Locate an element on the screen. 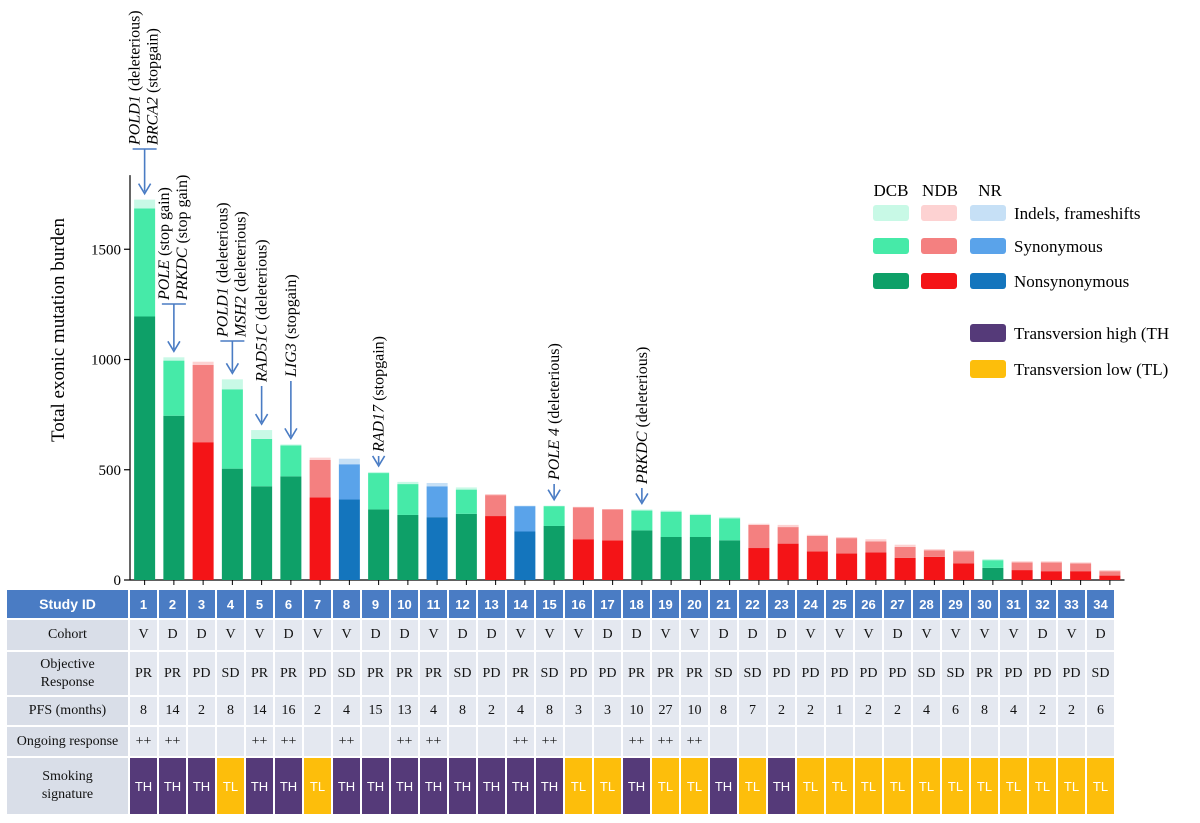 Image resolution: width=1200 pixels, height=823 pixels. smoking-signature-cell-12: TH is located at coordinates (462, 786).